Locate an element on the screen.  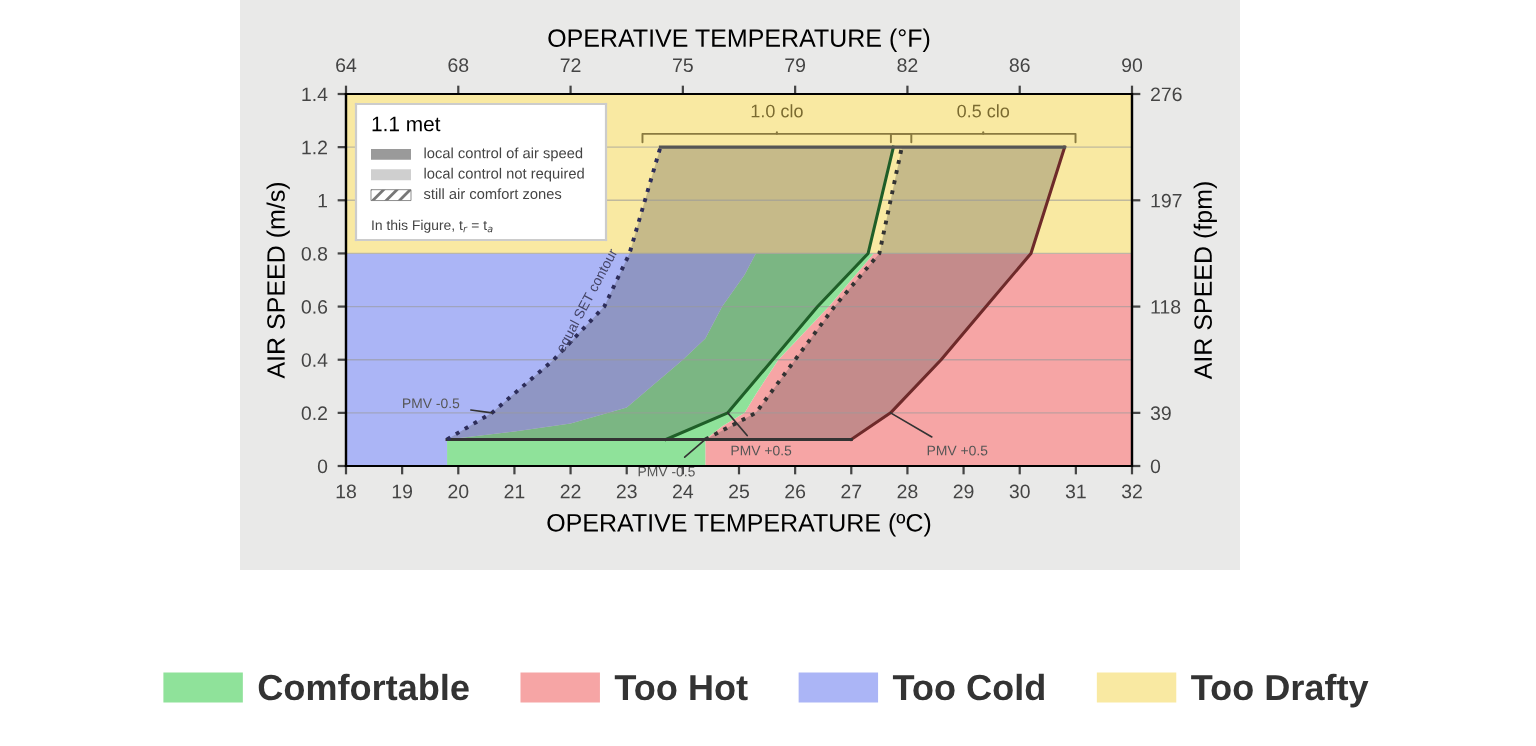
x2-tick-label: 72 is located at coordinates (570, 65).